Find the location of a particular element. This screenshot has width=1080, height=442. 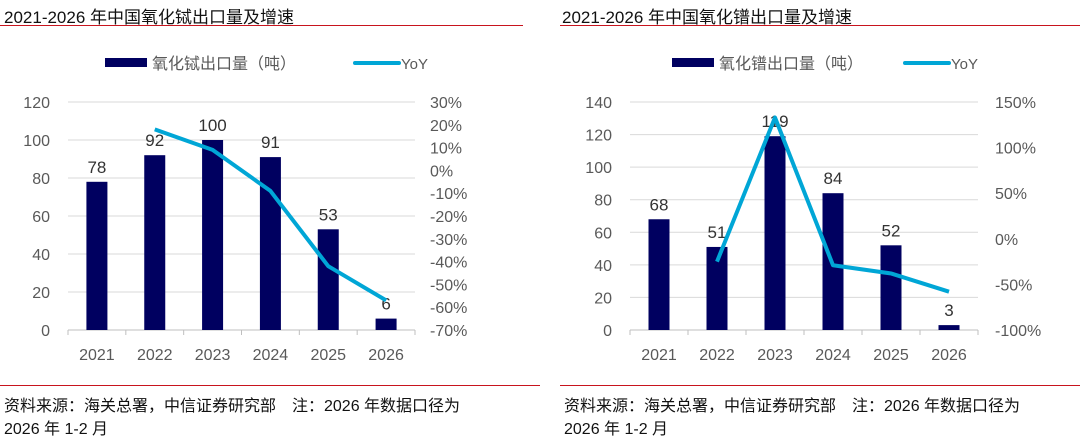

bar-data-label: 52 is located at coordinates (891, 230).